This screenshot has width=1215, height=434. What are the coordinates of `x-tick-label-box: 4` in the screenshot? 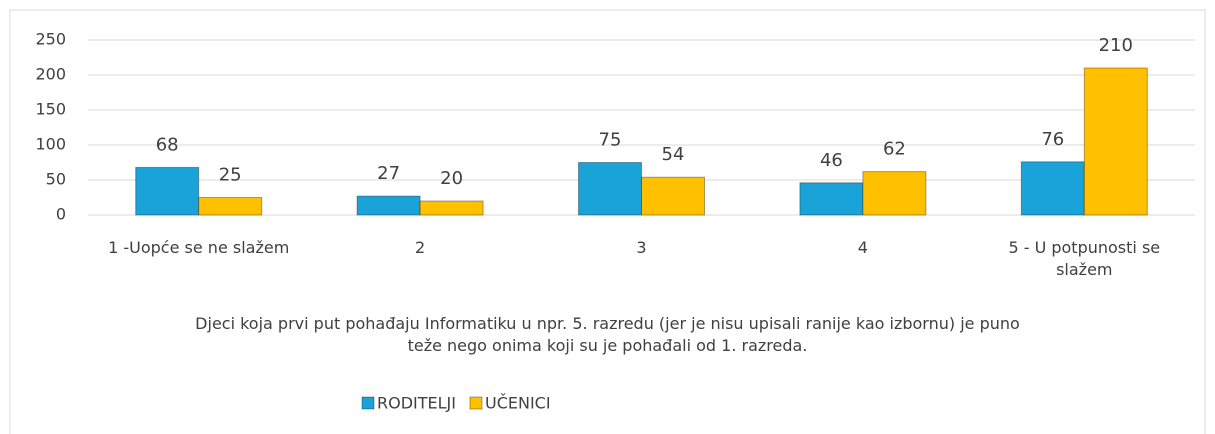 It's located at (862, 247).